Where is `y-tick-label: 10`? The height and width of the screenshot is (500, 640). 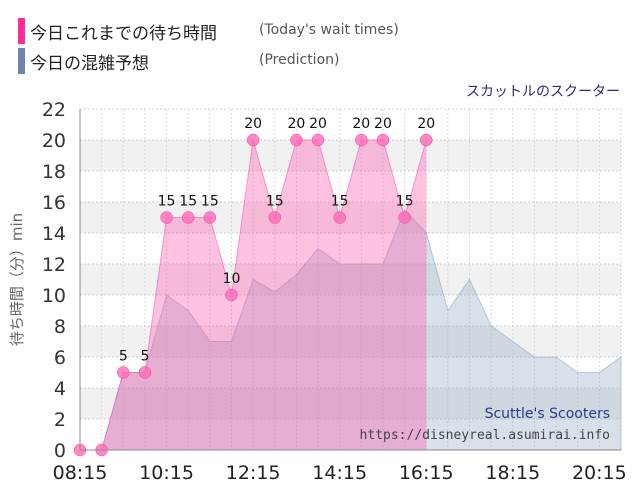 y-tick-label: 10 is located at coordinates (54, 296).